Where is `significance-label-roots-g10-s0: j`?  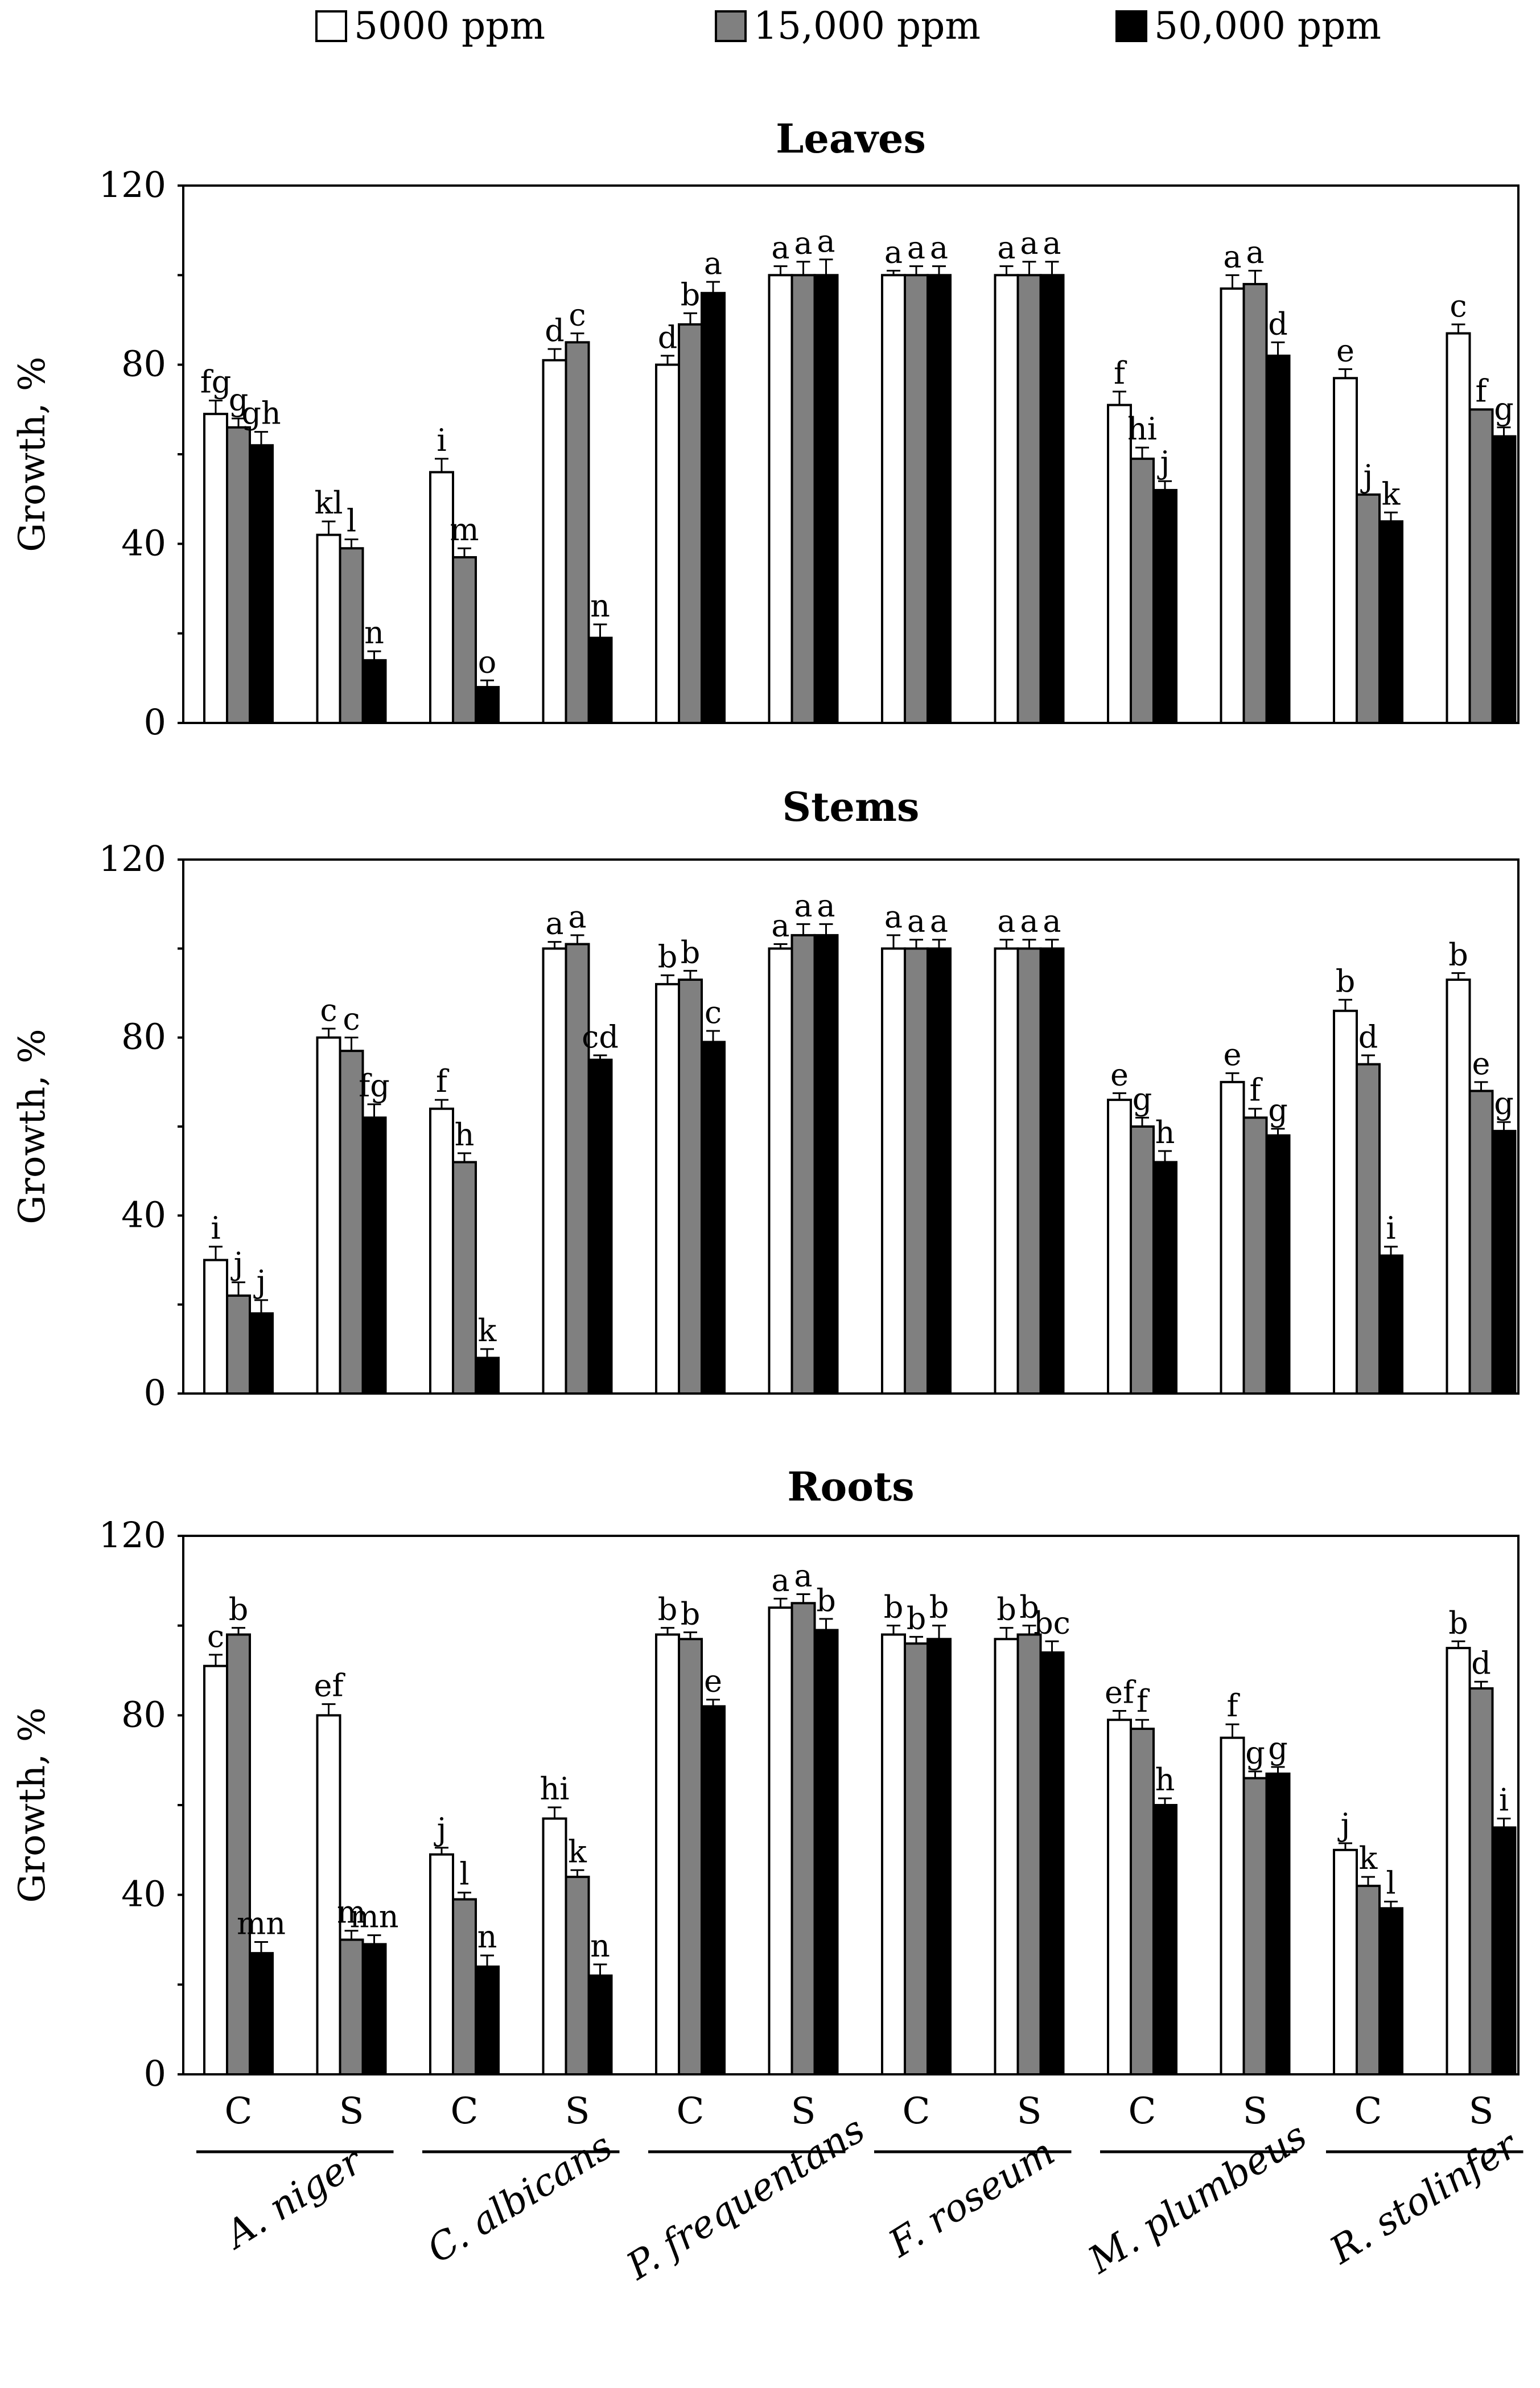 significance-label-roots-g10-s0: j is located at coordinates (1343, 1825).